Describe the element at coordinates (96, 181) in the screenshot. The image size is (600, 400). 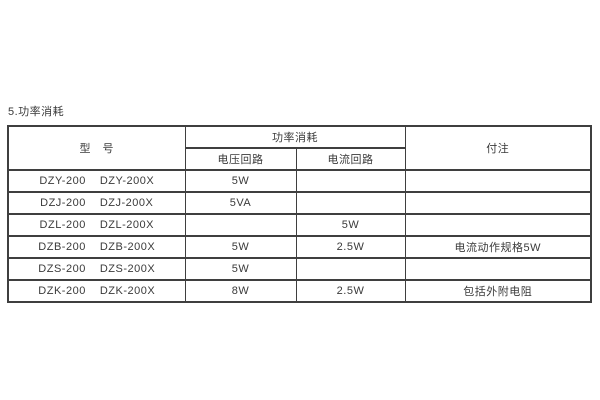
I see `model-cell: DZY-200 DZY-200X` at that location.